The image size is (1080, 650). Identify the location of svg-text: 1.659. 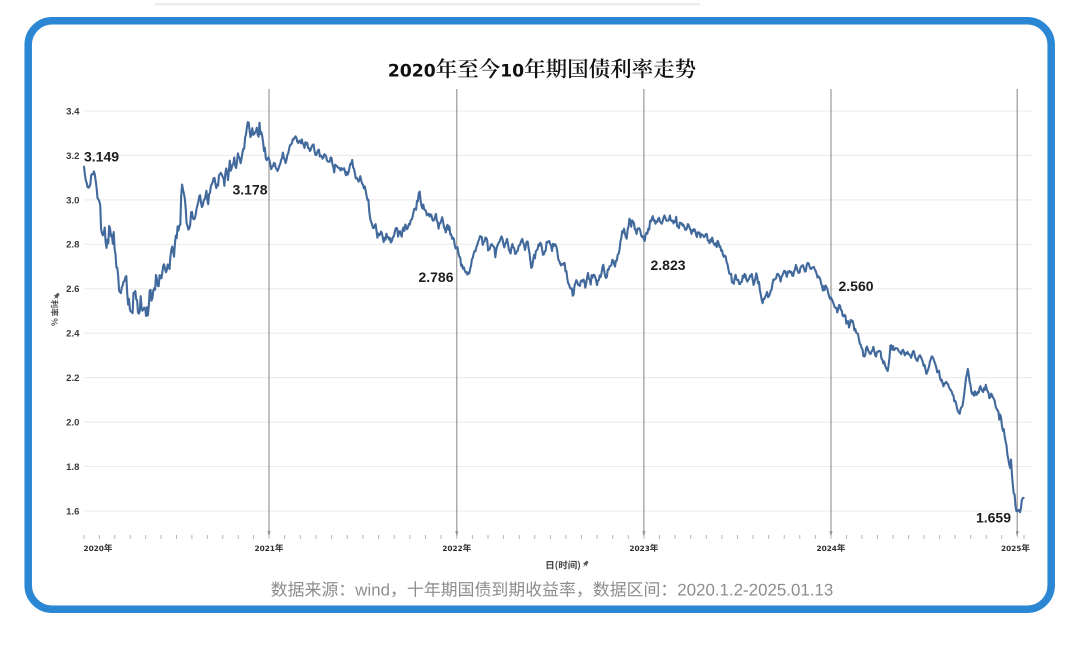
(993, 518).